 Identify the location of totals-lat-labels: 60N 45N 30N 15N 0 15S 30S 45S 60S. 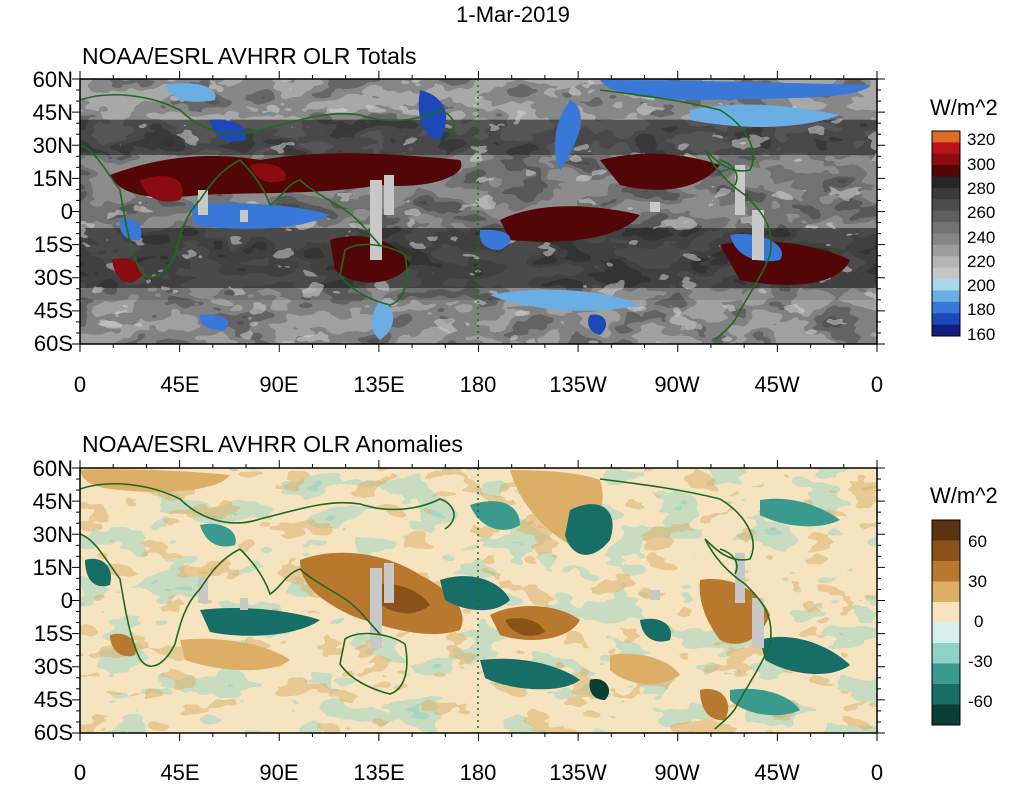
(53, 211).